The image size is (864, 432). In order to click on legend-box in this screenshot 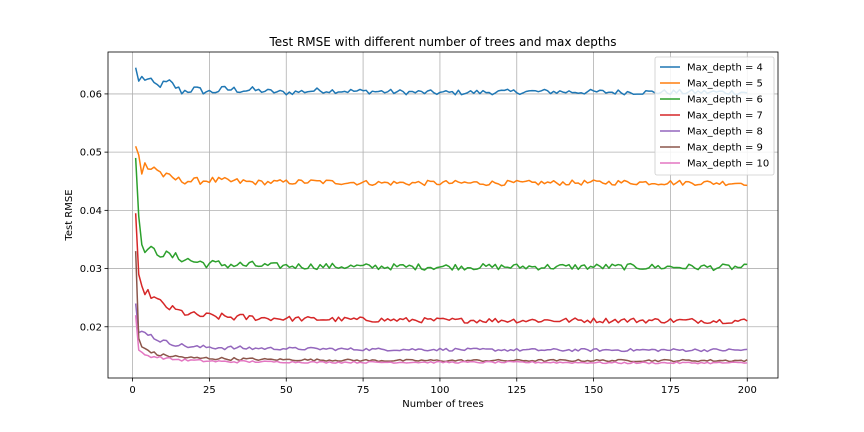, I will do `click(714, 116)`.